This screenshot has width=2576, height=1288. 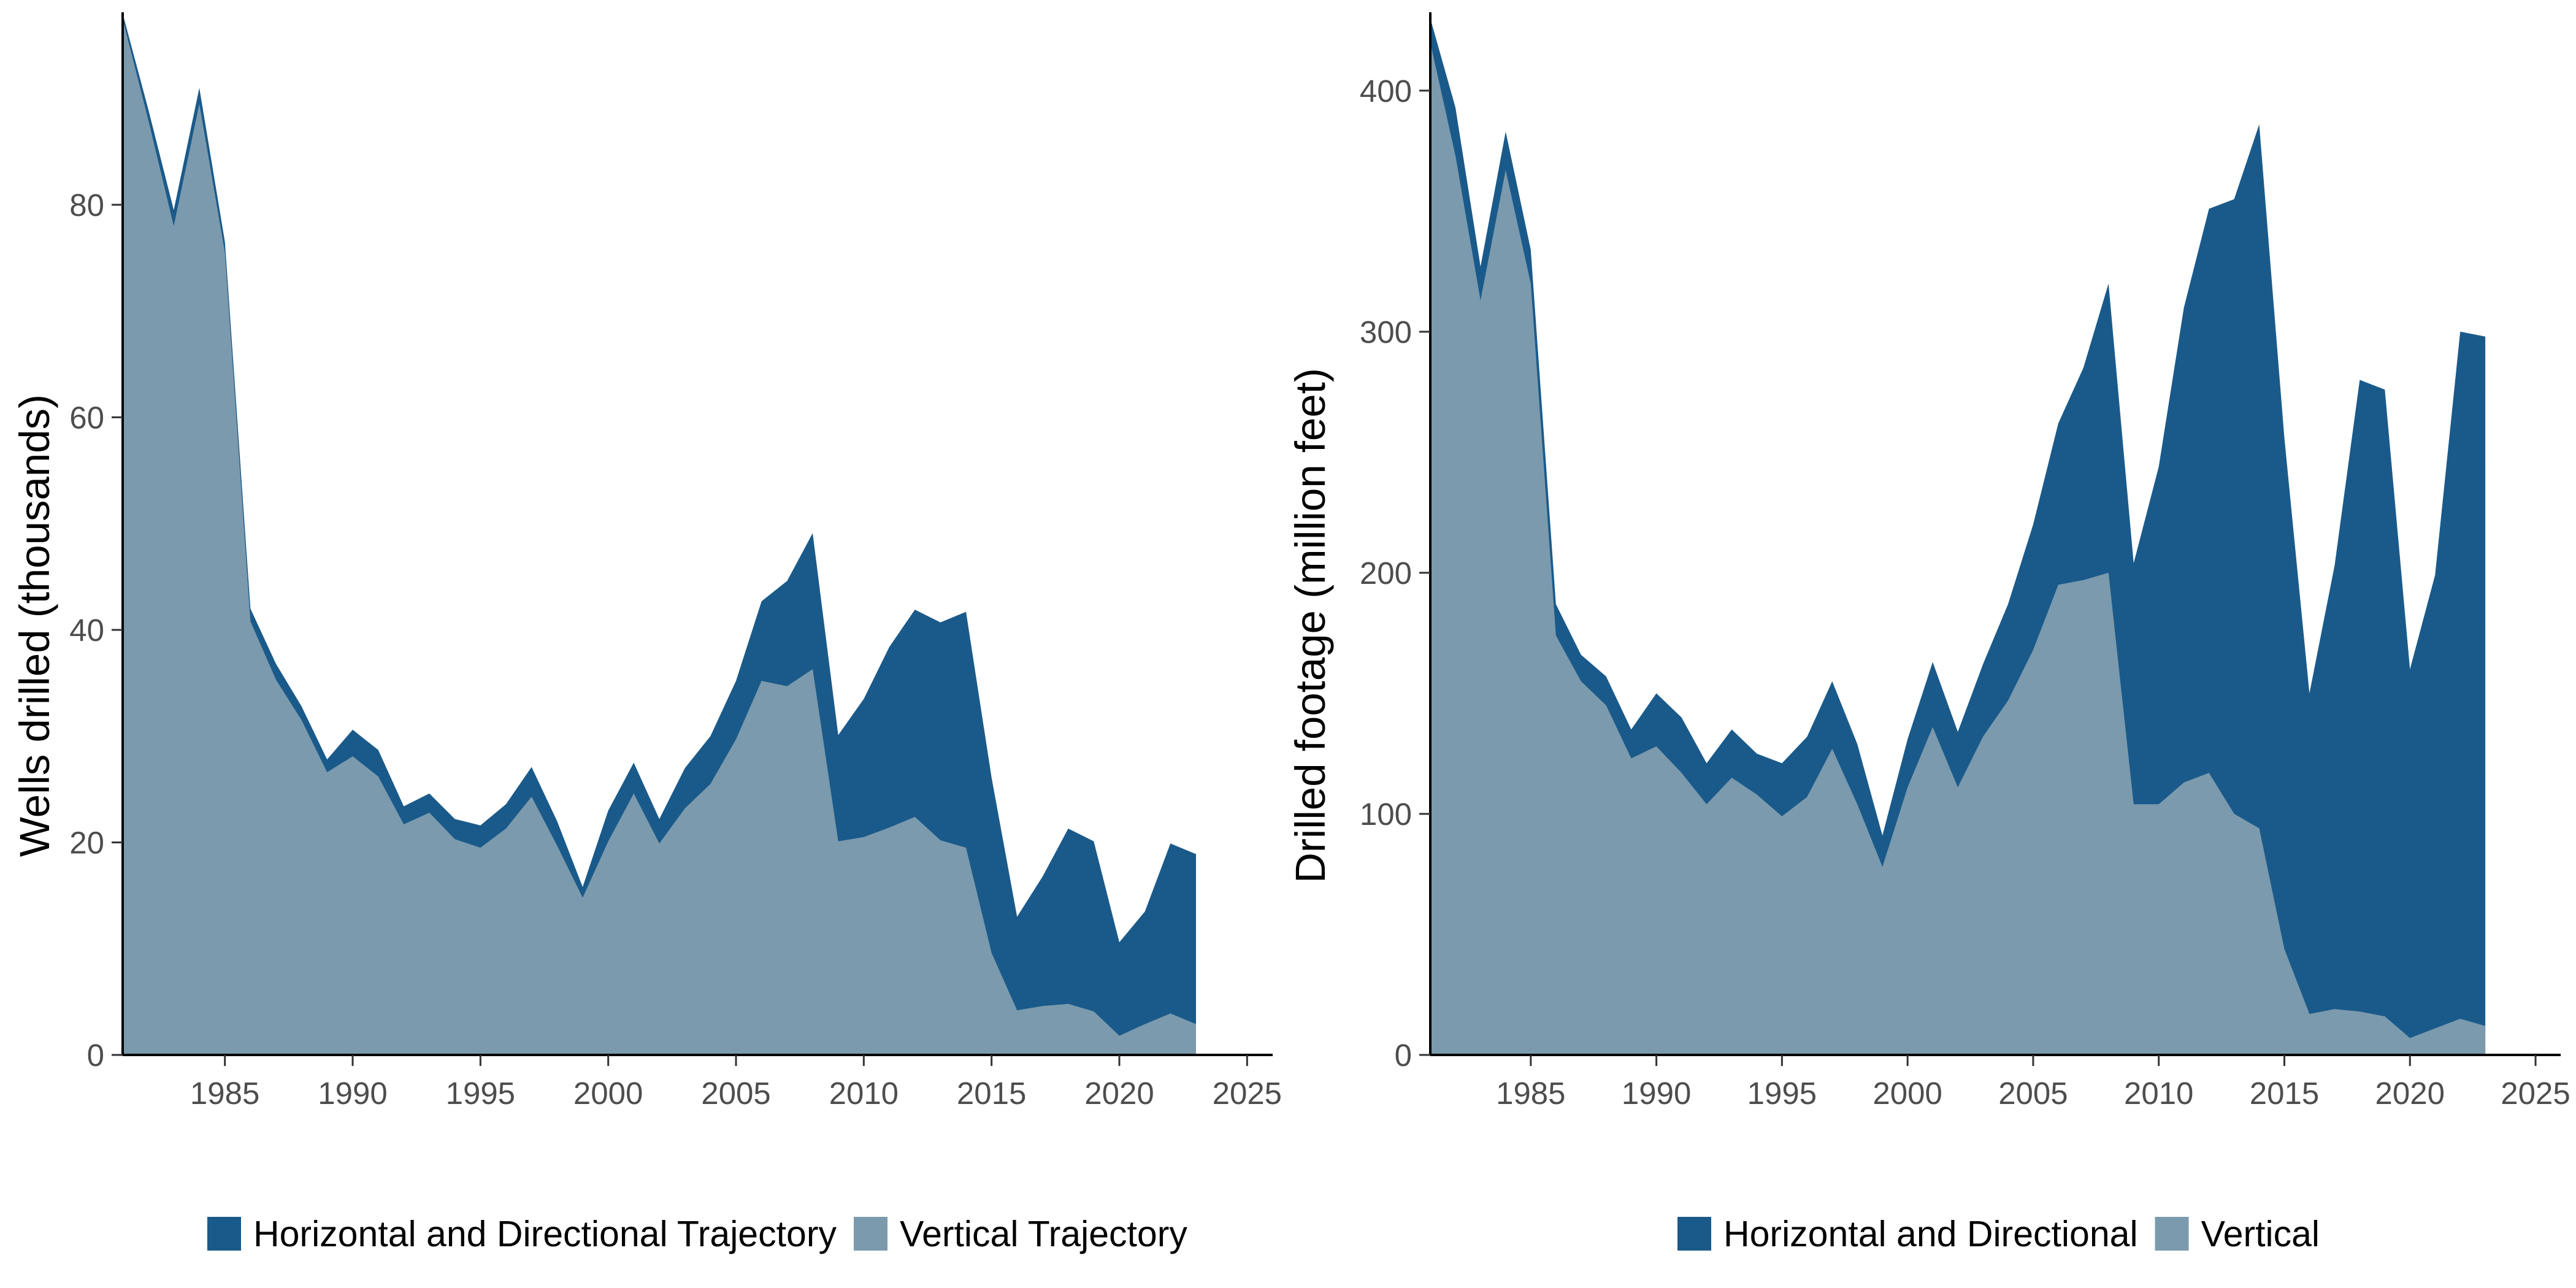 What do you see at coordinates (86, 842) in the screenshot?
I see `left-y-tick-label: 20` at bounding box center [86, 842].